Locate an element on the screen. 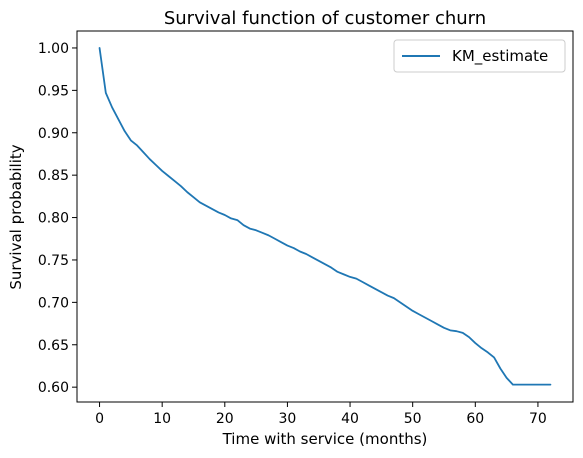 Image resolution: width=583 pixels, height=458 pixels. x-axis: 0 10 20 30 40 50 60 70 is located at coordinates (321, 414).